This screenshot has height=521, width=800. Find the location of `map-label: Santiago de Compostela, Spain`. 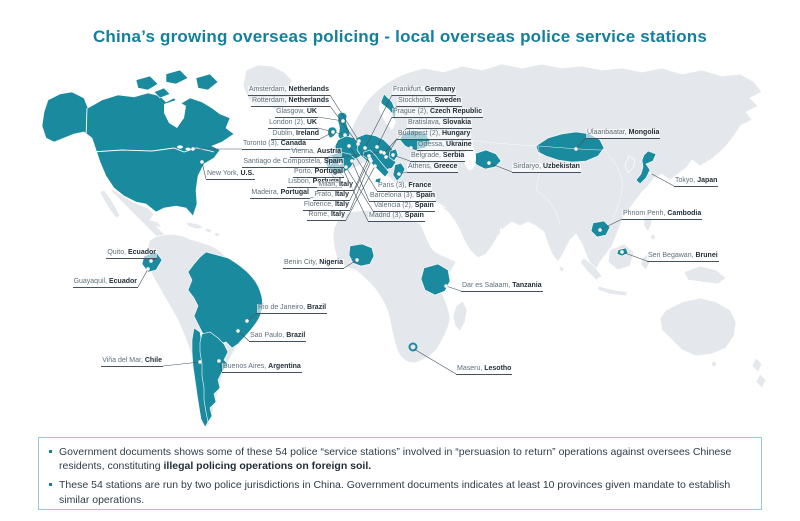

map-label: Santiago de Compostela, Spain is located at coordinates (293, 163).